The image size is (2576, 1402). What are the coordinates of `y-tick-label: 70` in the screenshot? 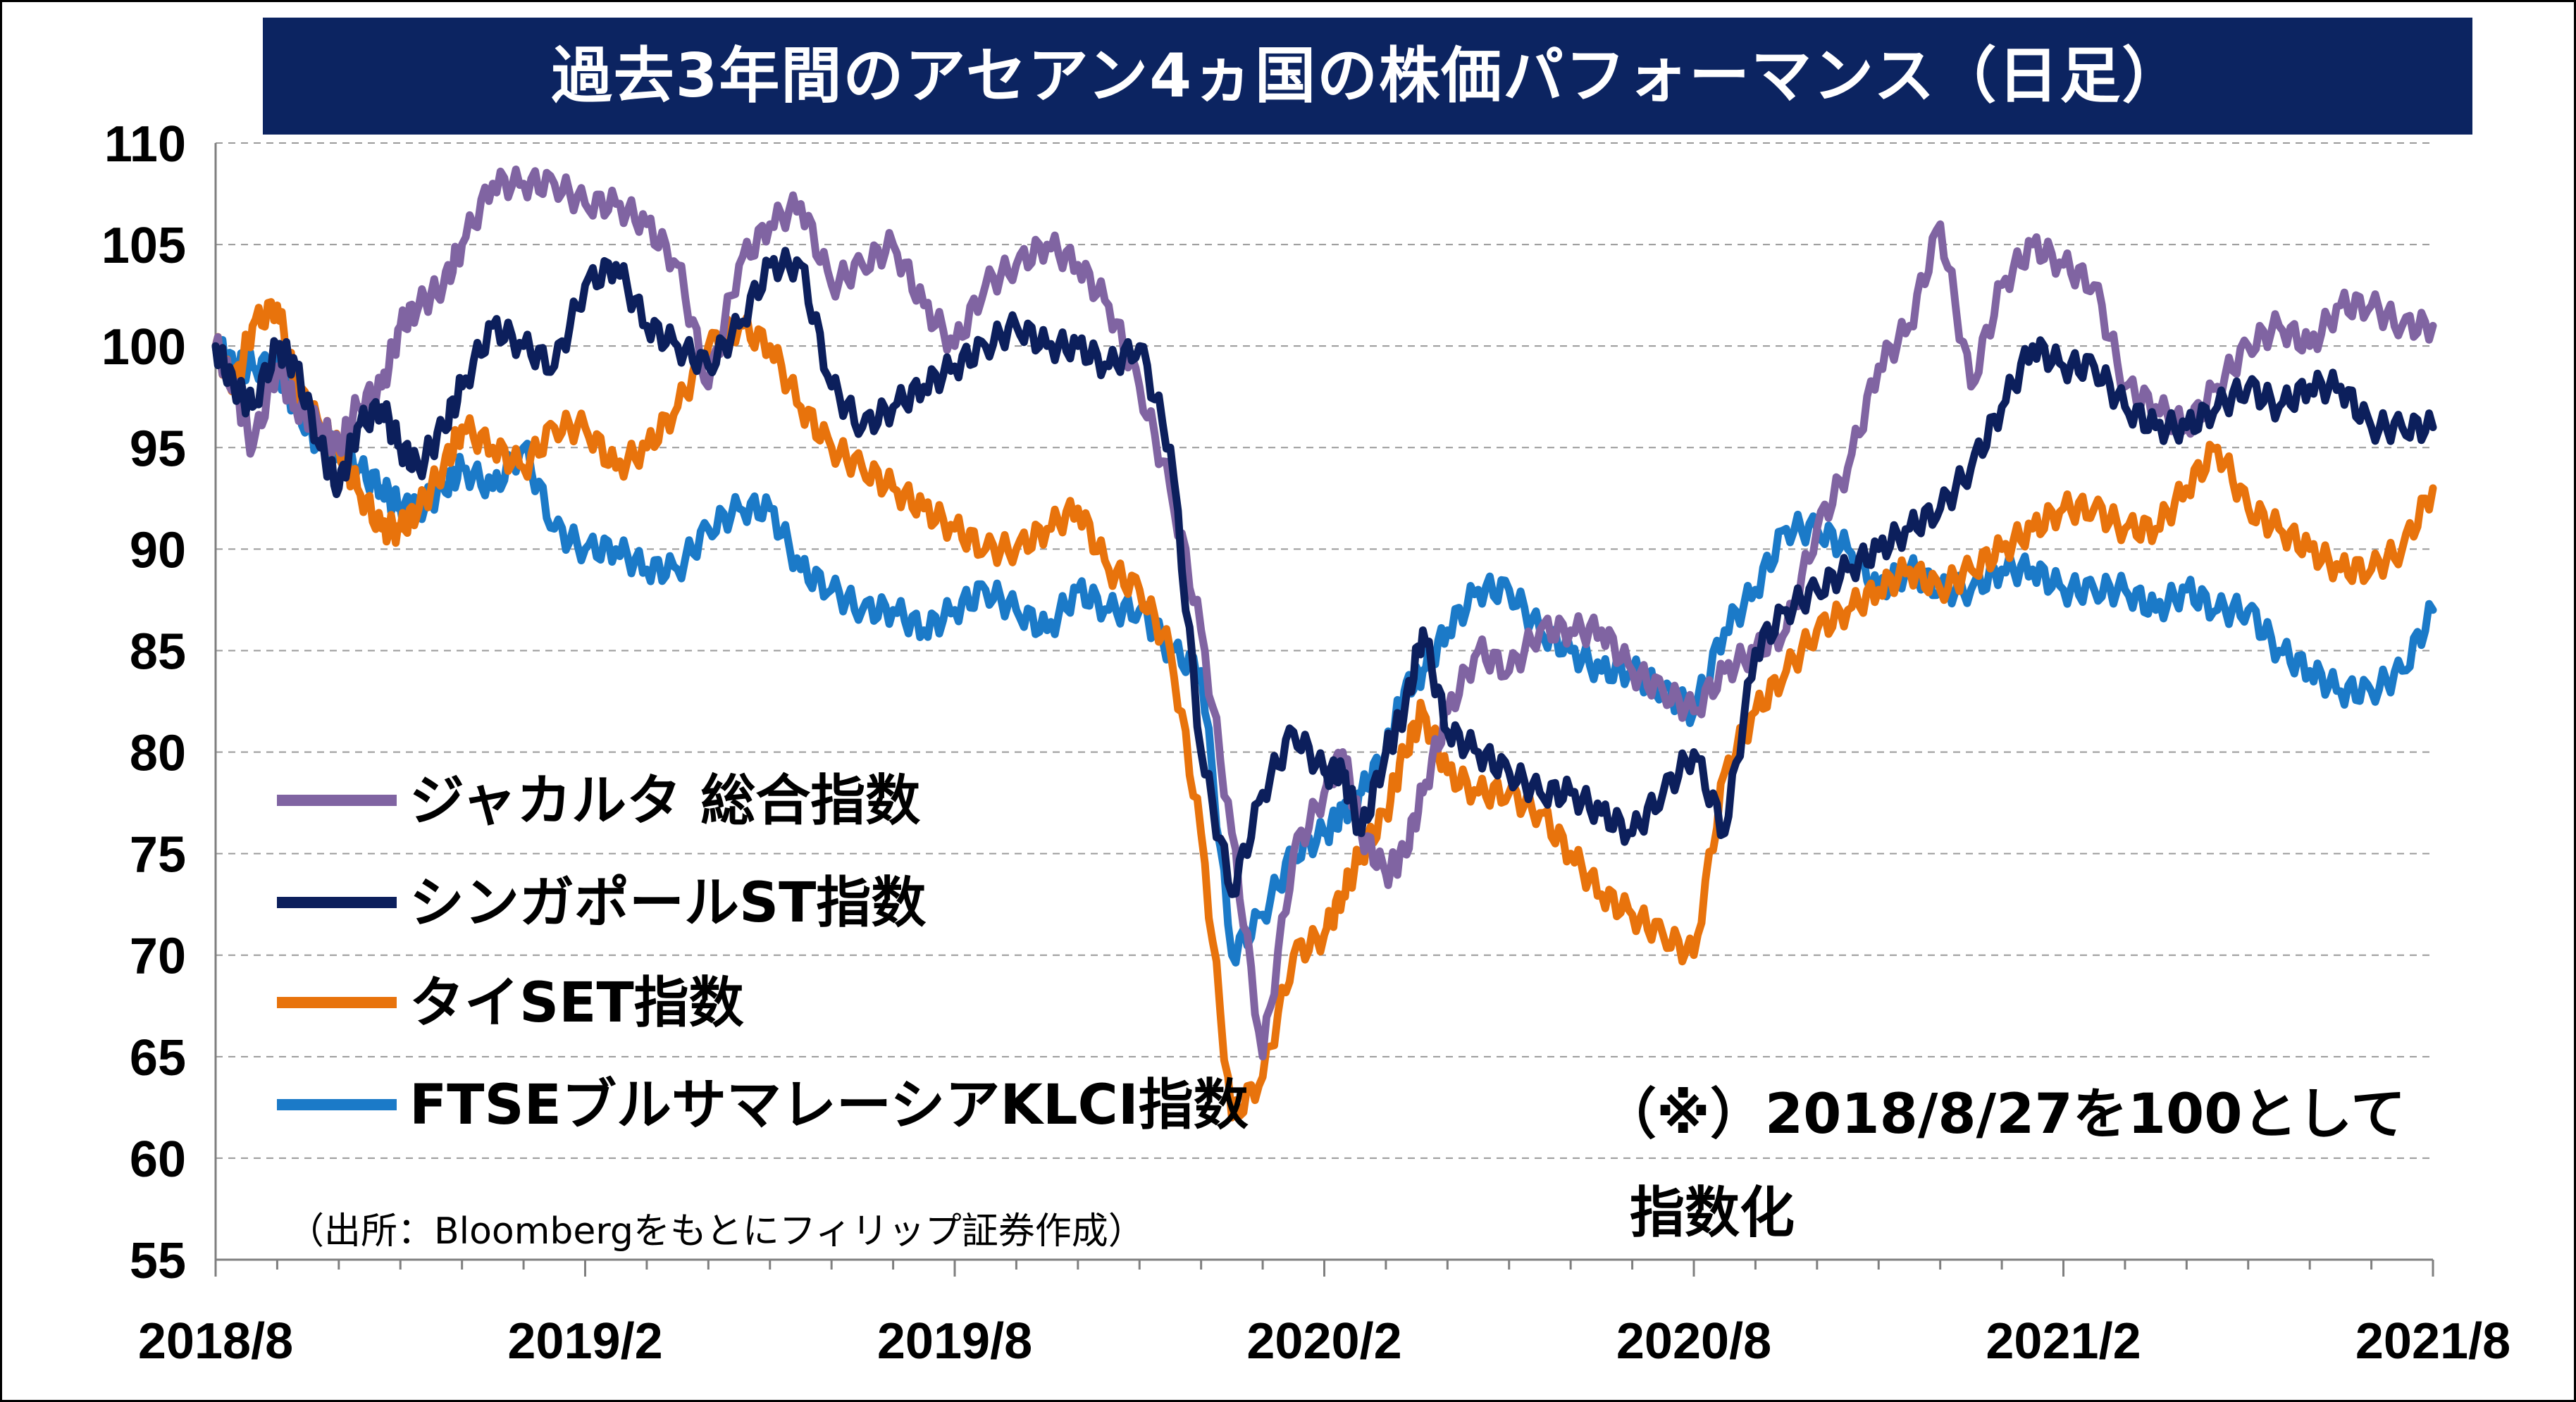 It's located at (158, 957).